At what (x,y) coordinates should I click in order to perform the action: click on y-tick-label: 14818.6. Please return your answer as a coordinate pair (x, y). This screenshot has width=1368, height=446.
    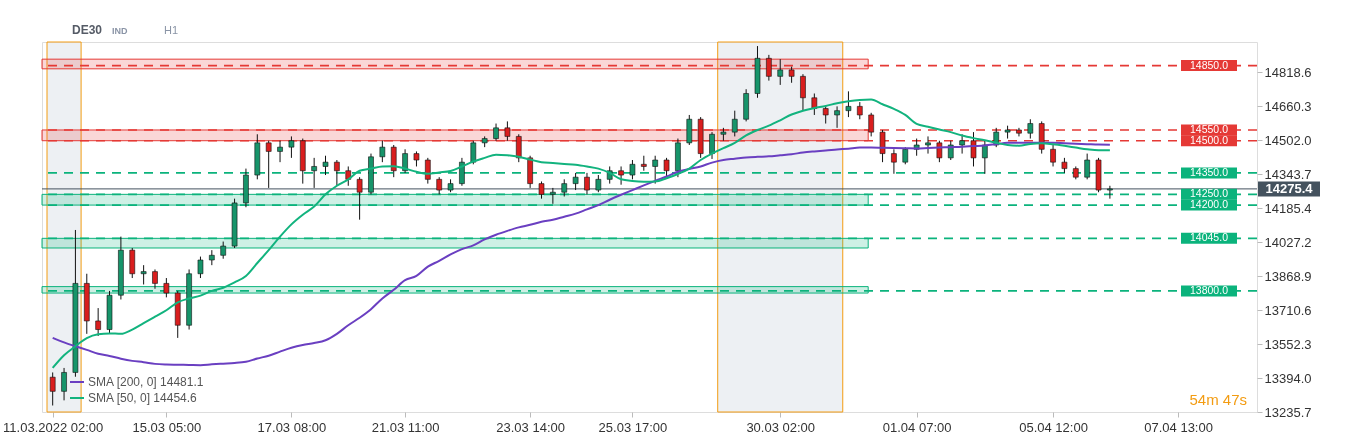
    Looking at the image, I should click on (1288, 72).